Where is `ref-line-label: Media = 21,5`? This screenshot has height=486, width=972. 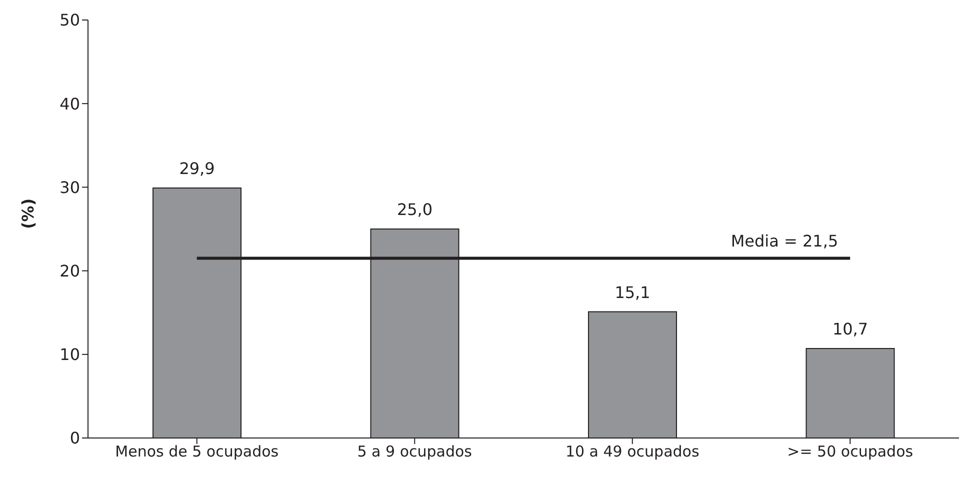 ref-line-label: Media = 21,5 is located at coordinates (784, 240).